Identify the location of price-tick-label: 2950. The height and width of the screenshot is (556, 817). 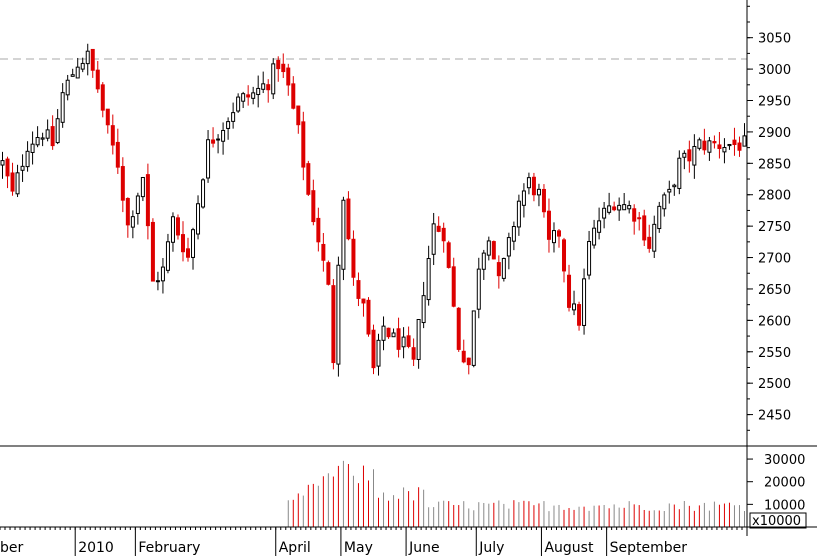
(774, 102).